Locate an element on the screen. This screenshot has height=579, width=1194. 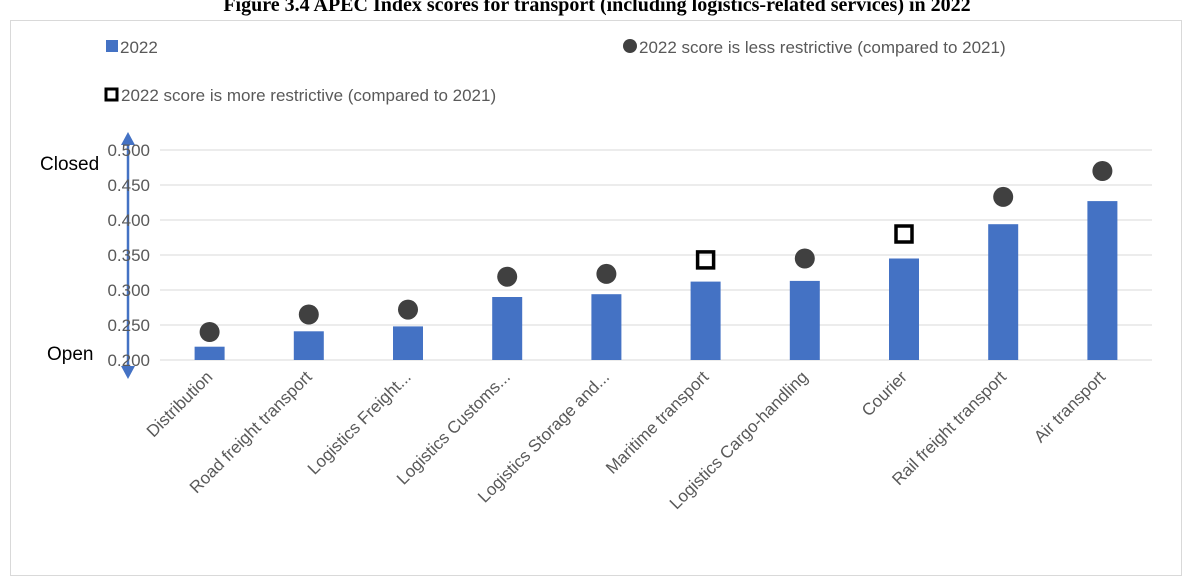
open-label: Open is located at coordinates (70, 354).